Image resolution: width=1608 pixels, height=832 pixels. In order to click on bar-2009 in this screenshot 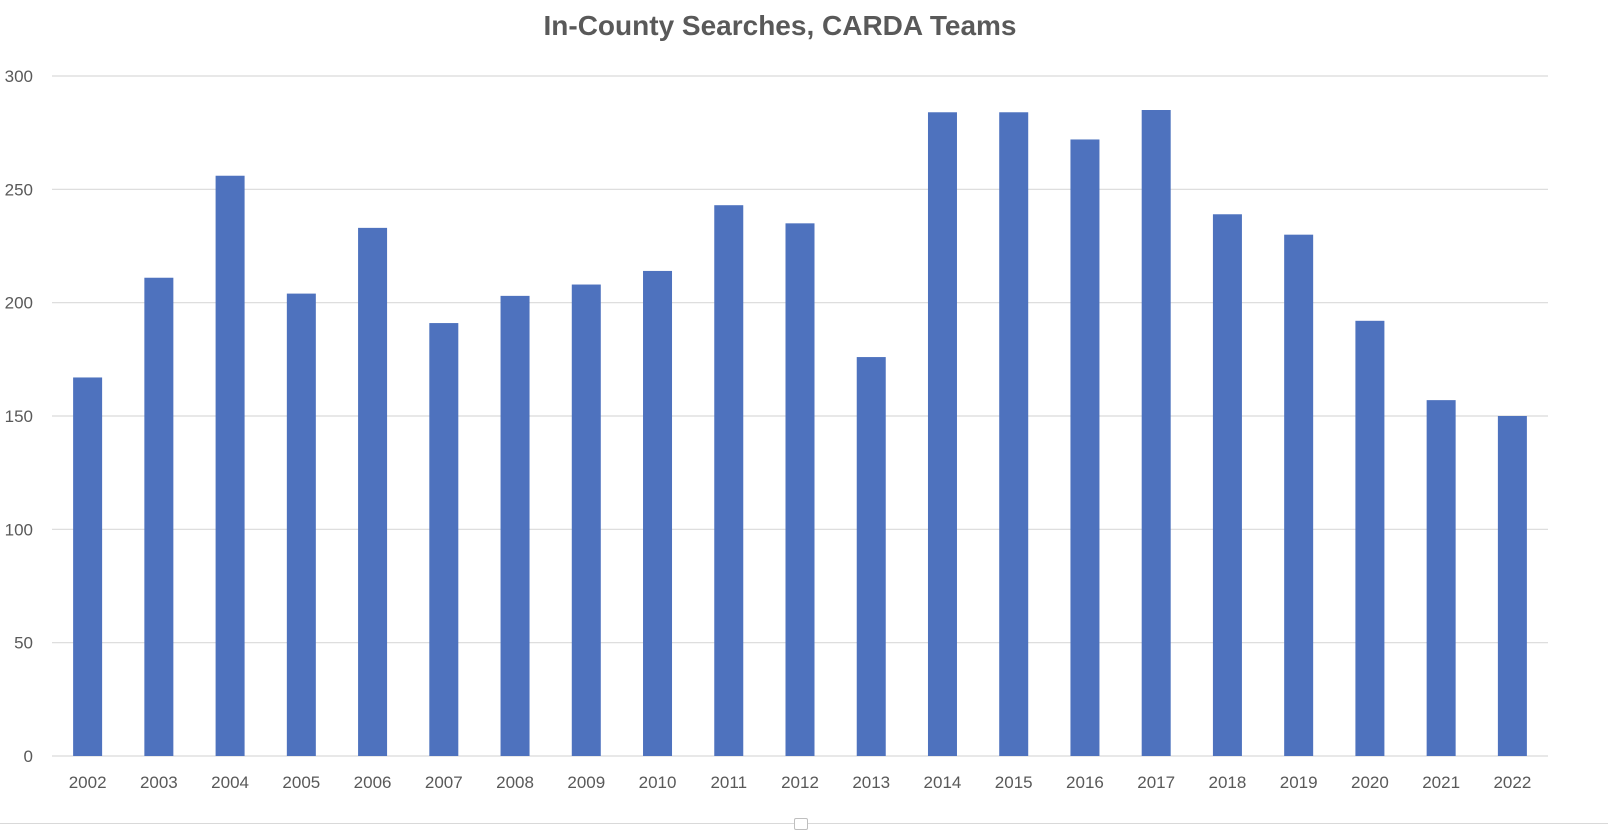, I will do `click(586, 520)`.